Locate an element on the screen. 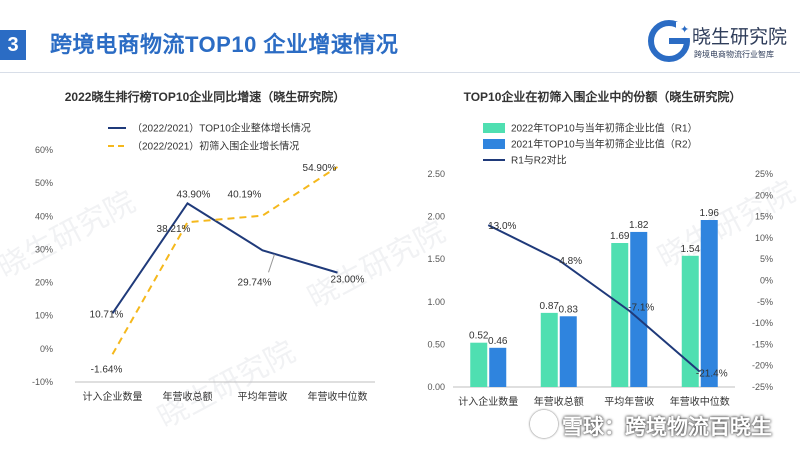 The image size is (800, 450). series-line-candidates is located at coordinates (225, 260).